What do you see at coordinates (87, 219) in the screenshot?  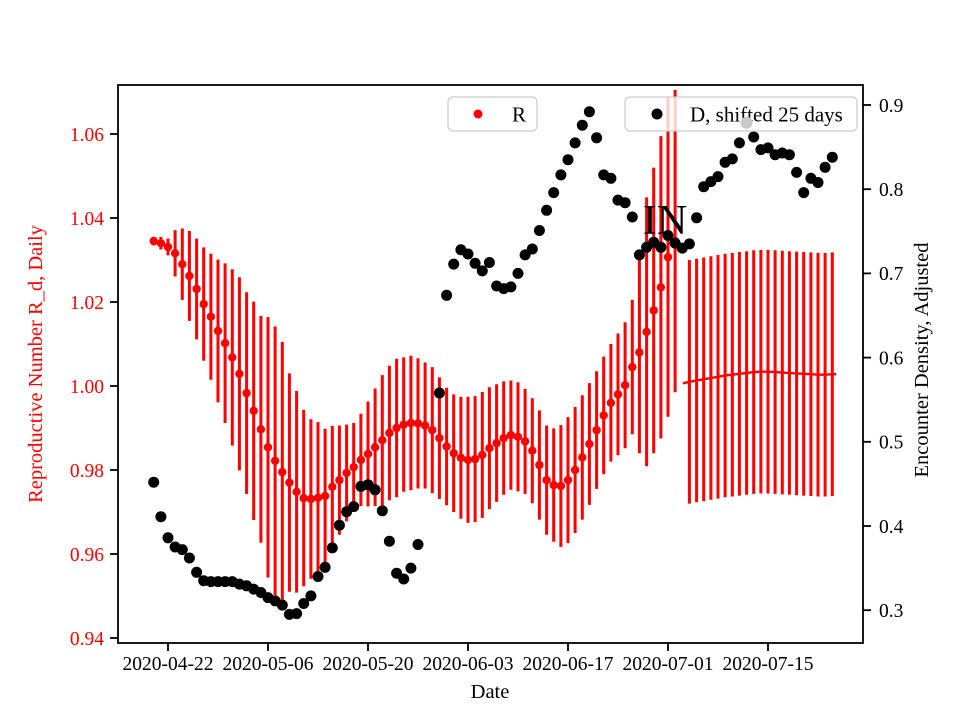 I see `left-tick-label: 1.04` at bounding box center [87, 219].